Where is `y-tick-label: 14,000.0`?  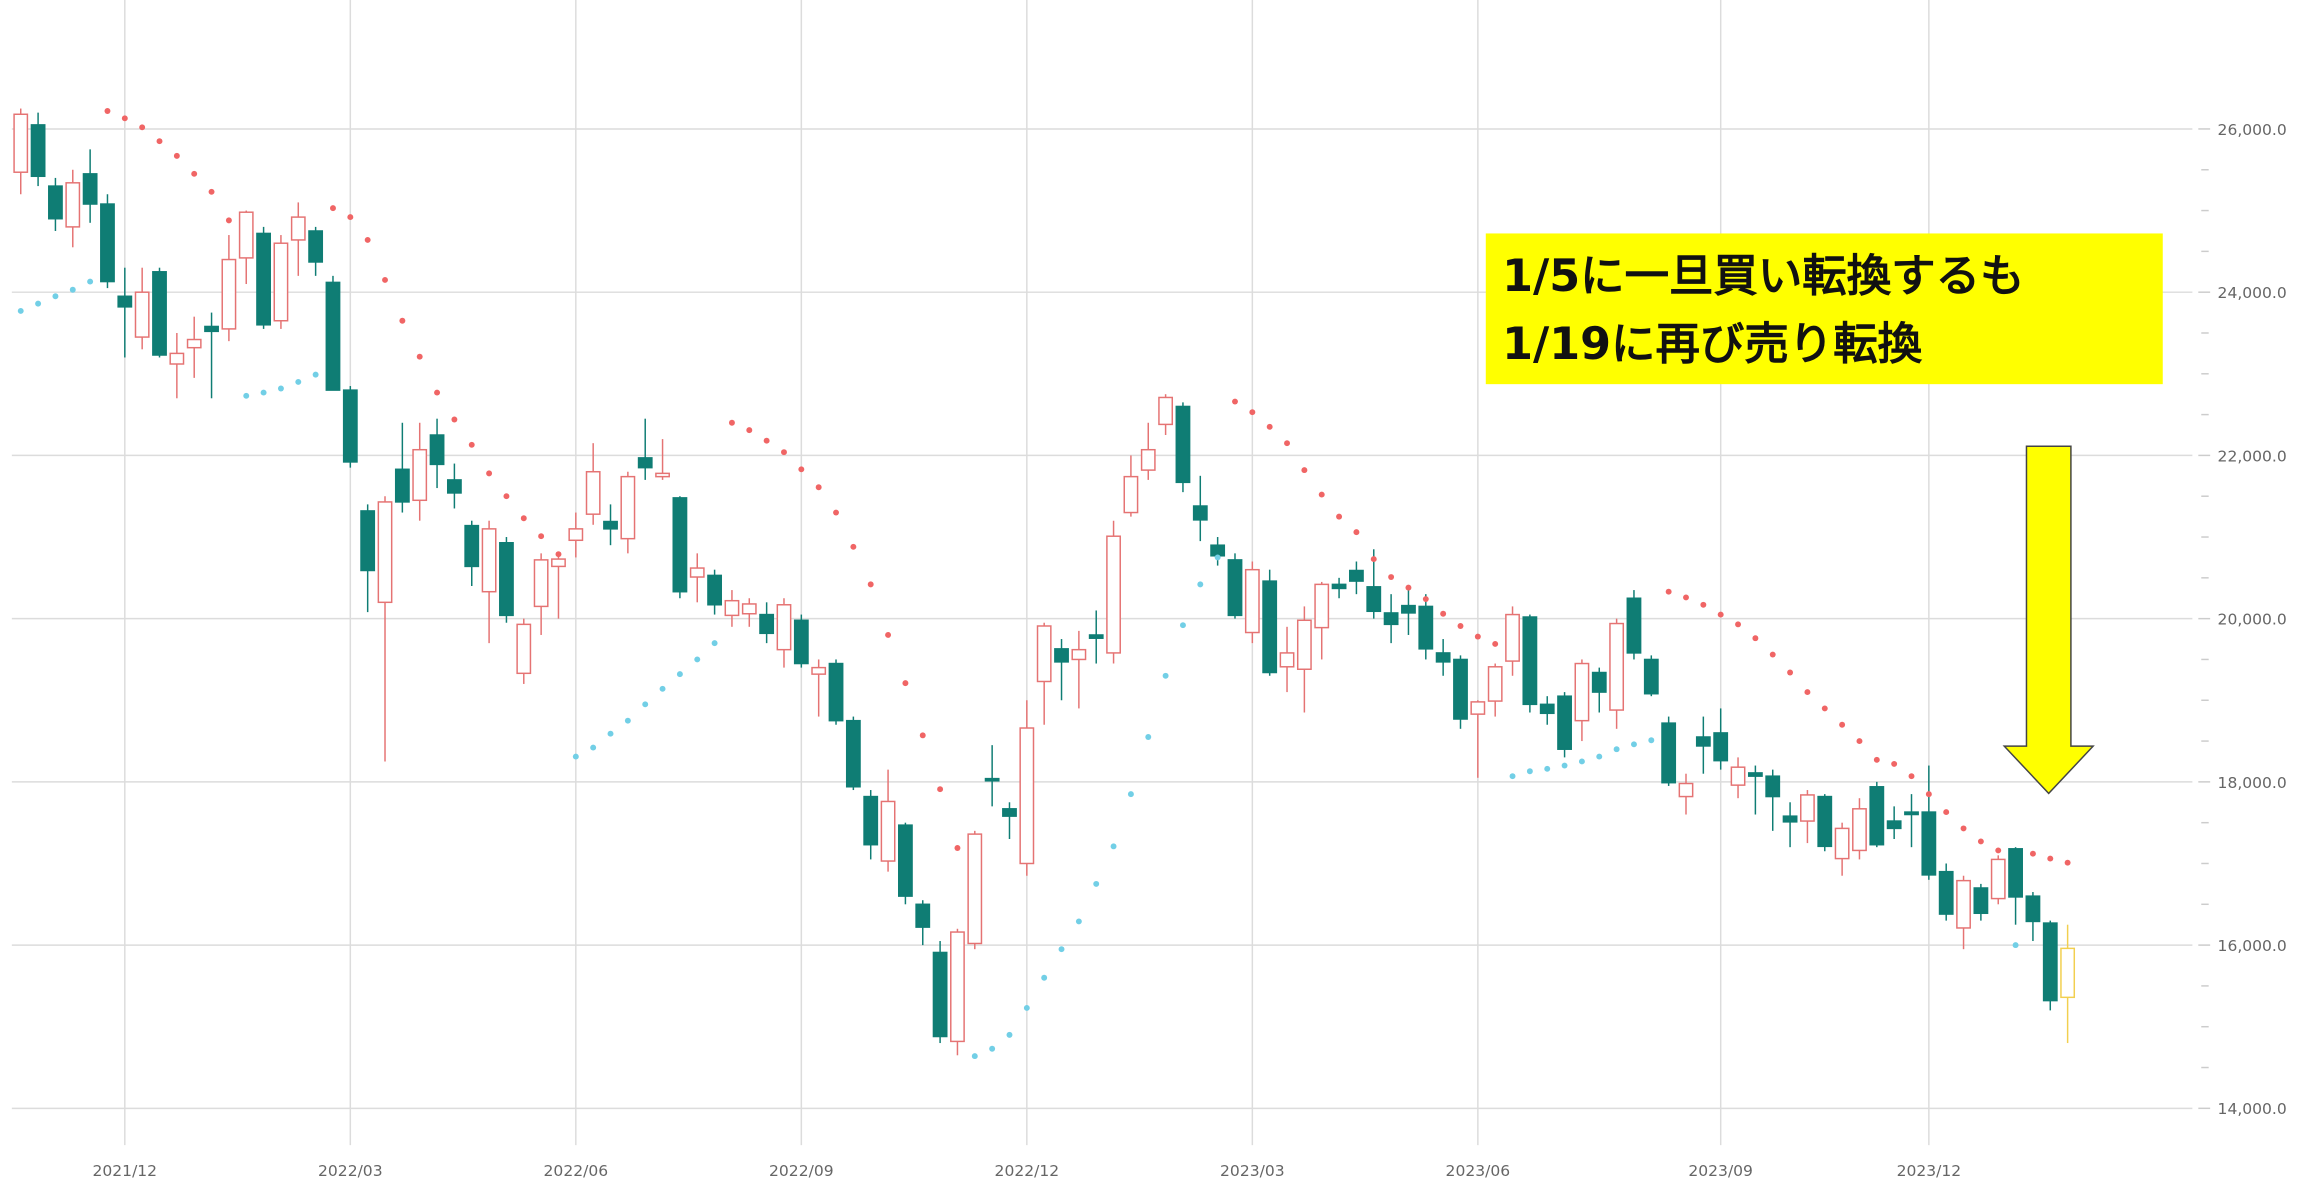
y-tick-label: 14,000.0 is located at coordinates (2252, 1109).